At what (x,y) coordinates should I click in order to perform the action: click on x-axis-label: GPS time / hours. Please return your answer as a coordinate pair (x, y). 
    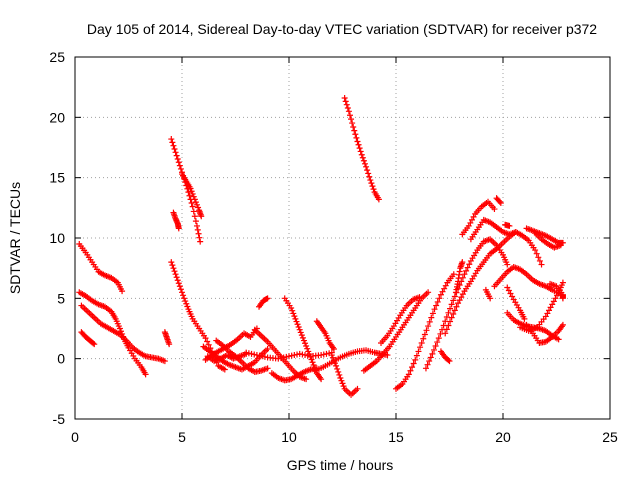
    Looking at the image, I should click on (340, 465).